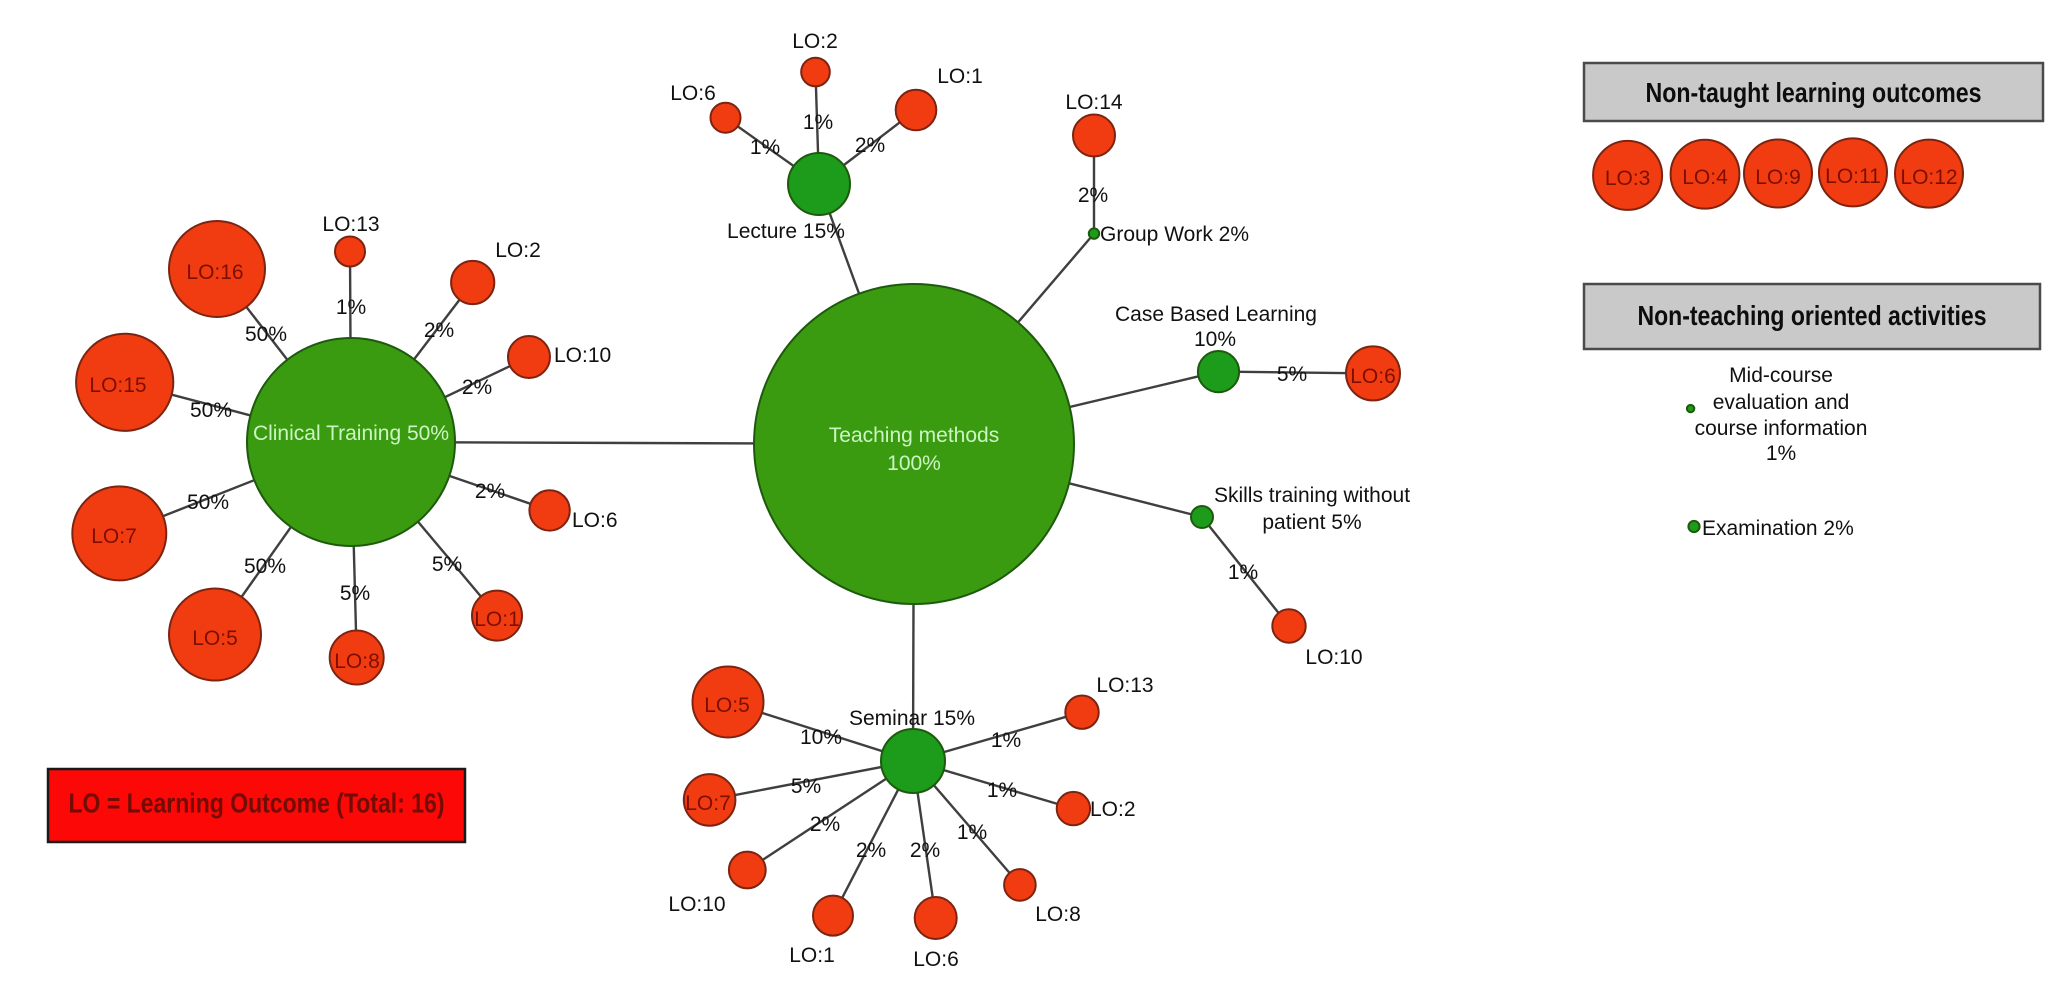  Describe the element at coordinates (1928, 177) in the screenshot. I see `svg-text: LO:12` at that location.